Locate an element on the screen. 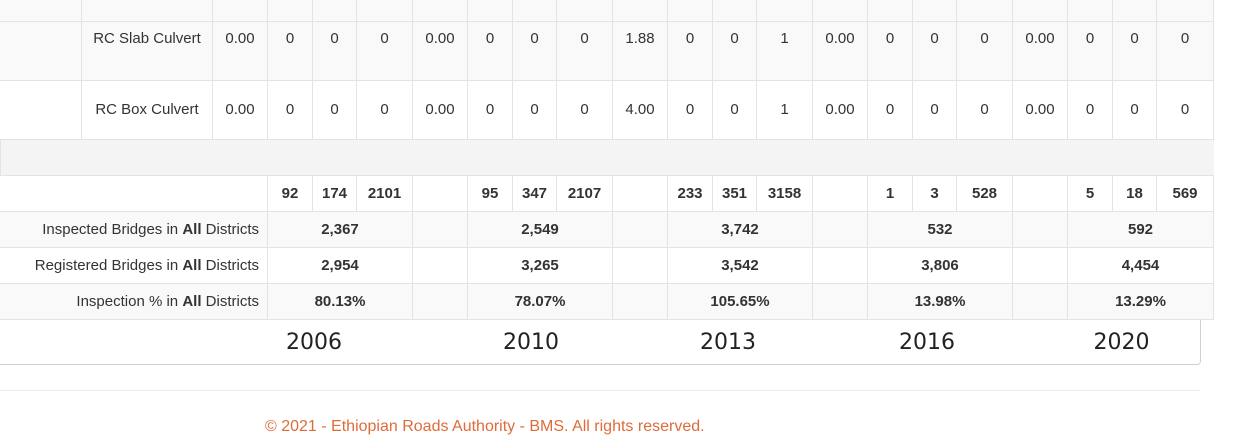 The height and width of the screenshot is (444, 1239). summary-value-cell: 3,742 is located at coordinates (739, 229).